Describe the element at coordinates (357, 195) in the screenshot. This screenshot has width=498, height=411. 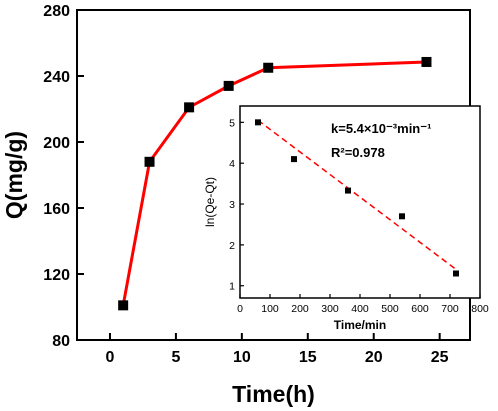
I see `fit-line` at that location.